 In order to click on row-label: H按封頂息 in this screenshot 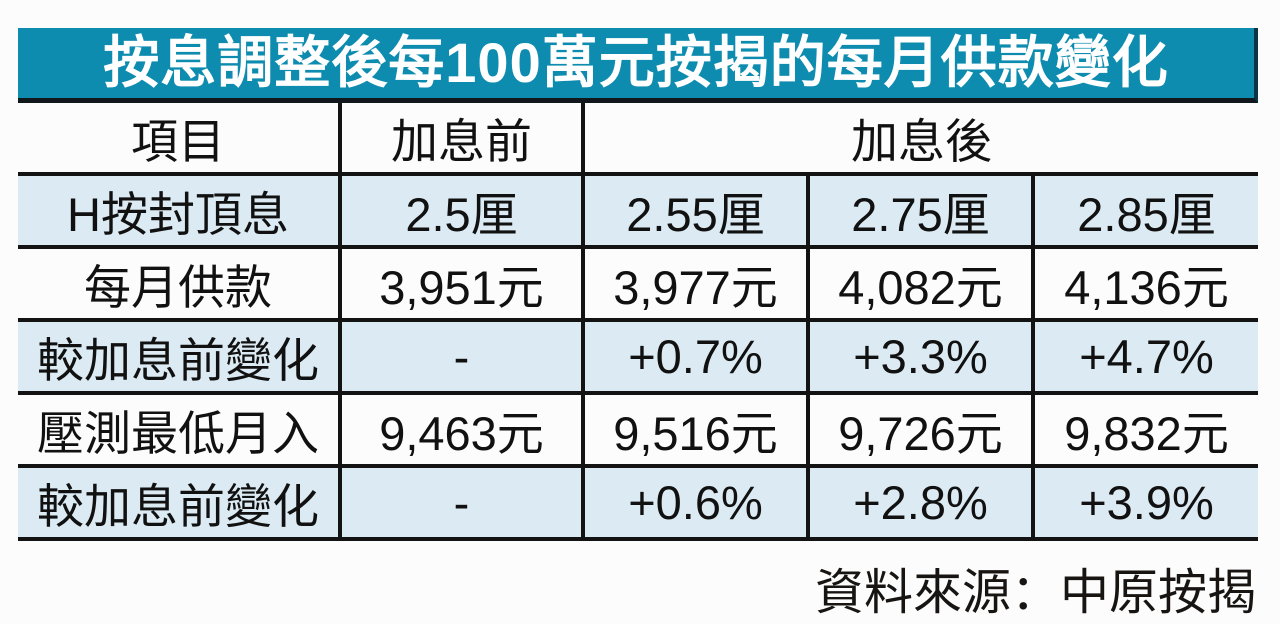, I will do `click(179, 211)`.